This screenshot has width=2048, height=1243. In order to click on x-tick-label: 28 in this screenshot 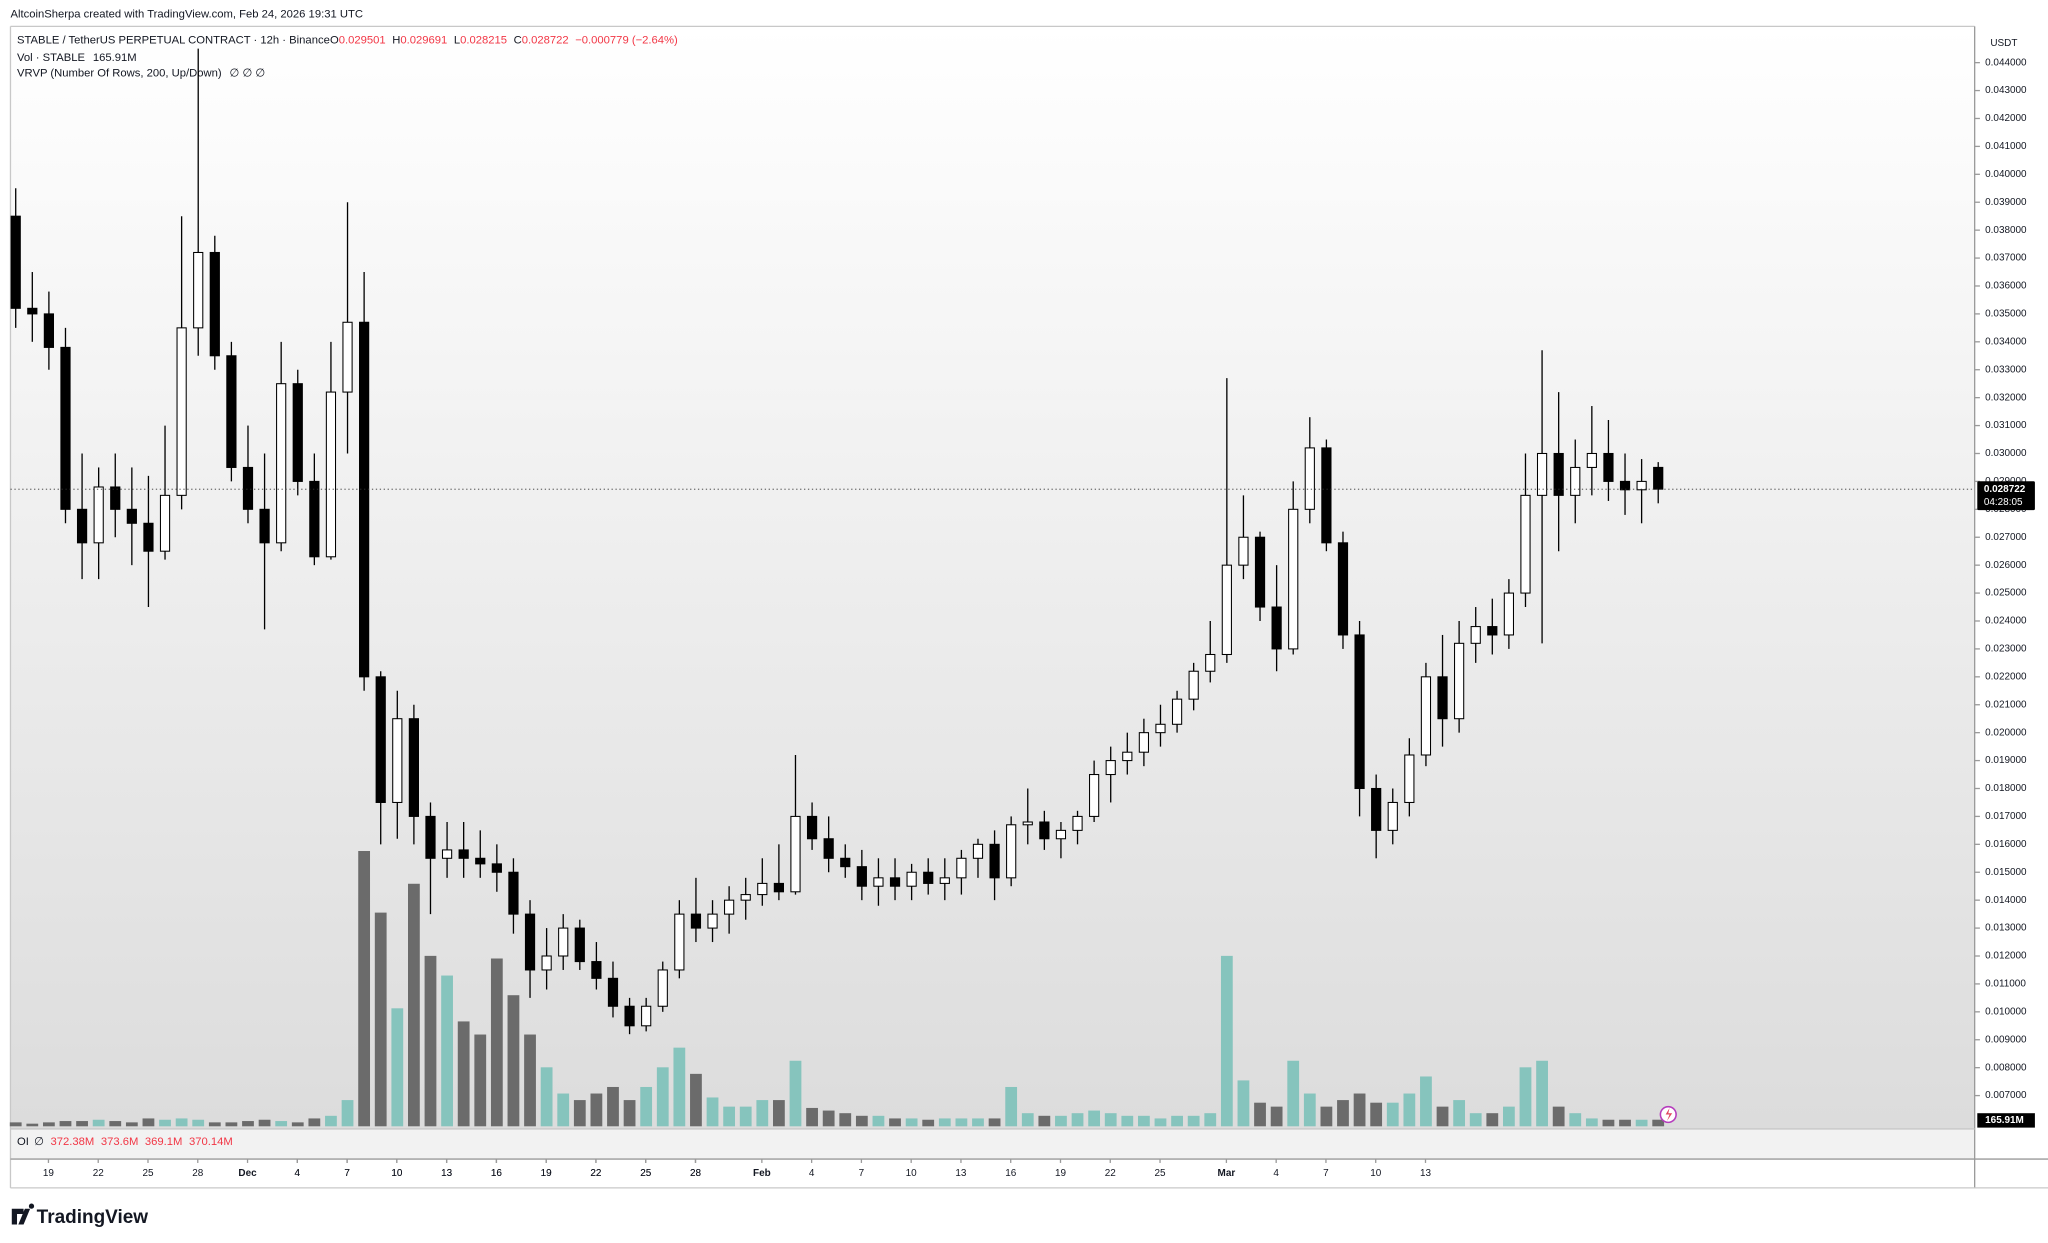, I will do `click(696, 1173)`.